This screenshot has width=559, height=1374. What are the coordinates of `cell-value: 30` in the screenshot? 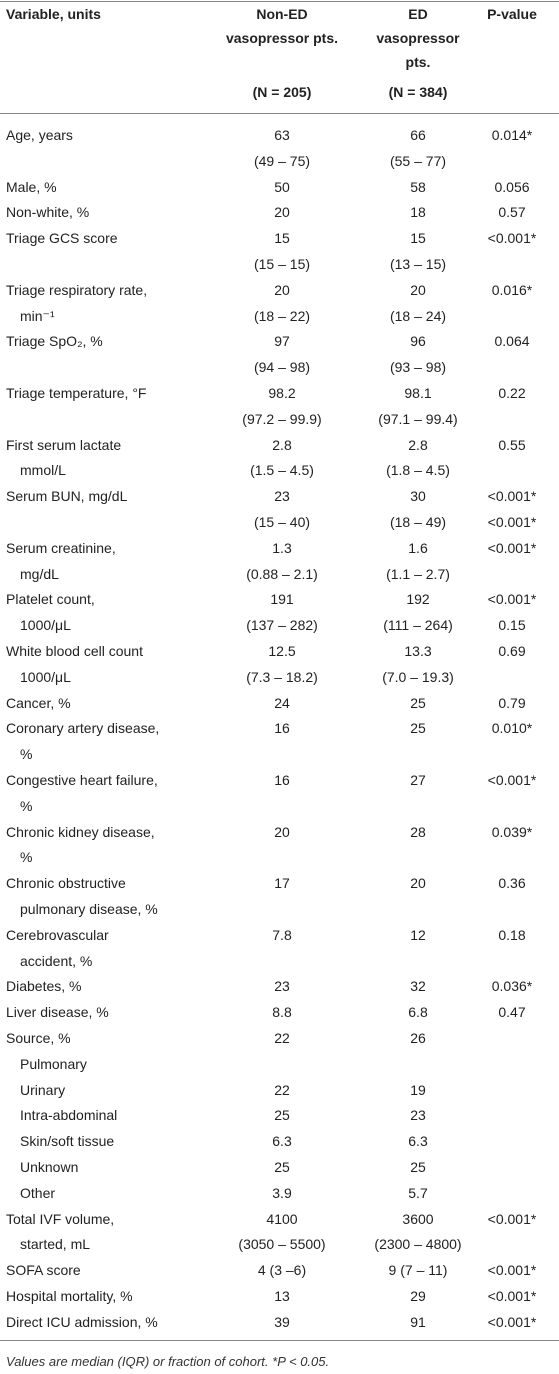 It's located at (418, 496).